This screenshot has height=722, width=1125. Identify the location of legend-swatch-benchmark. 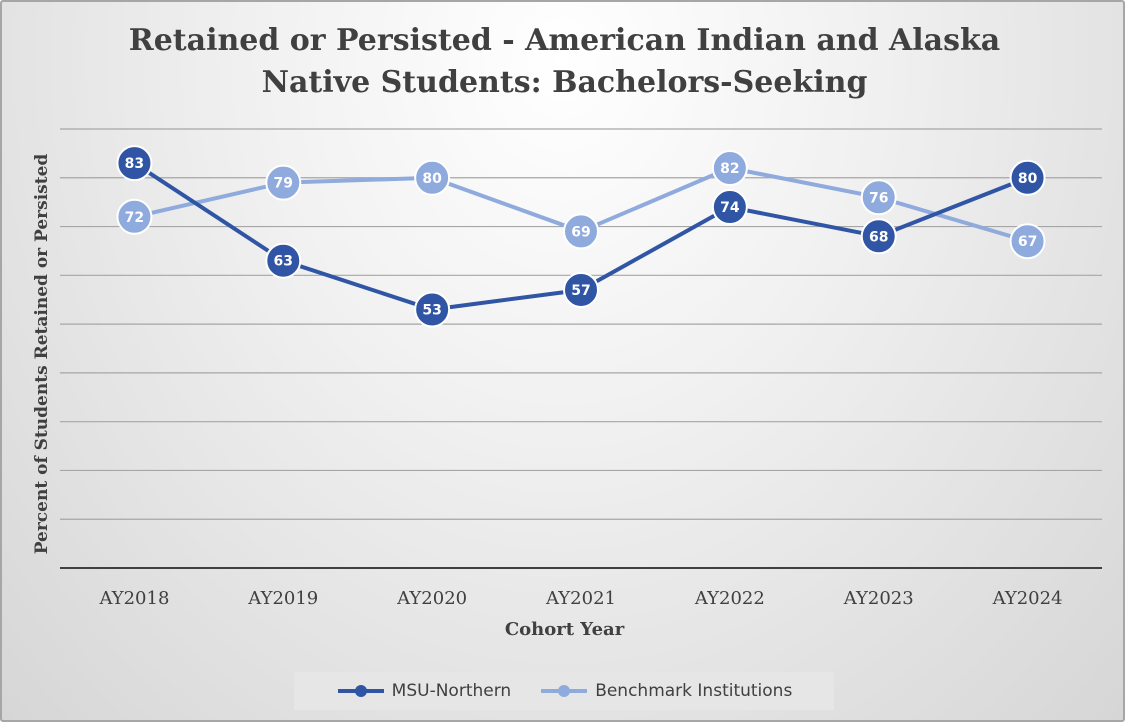
(564, 691).